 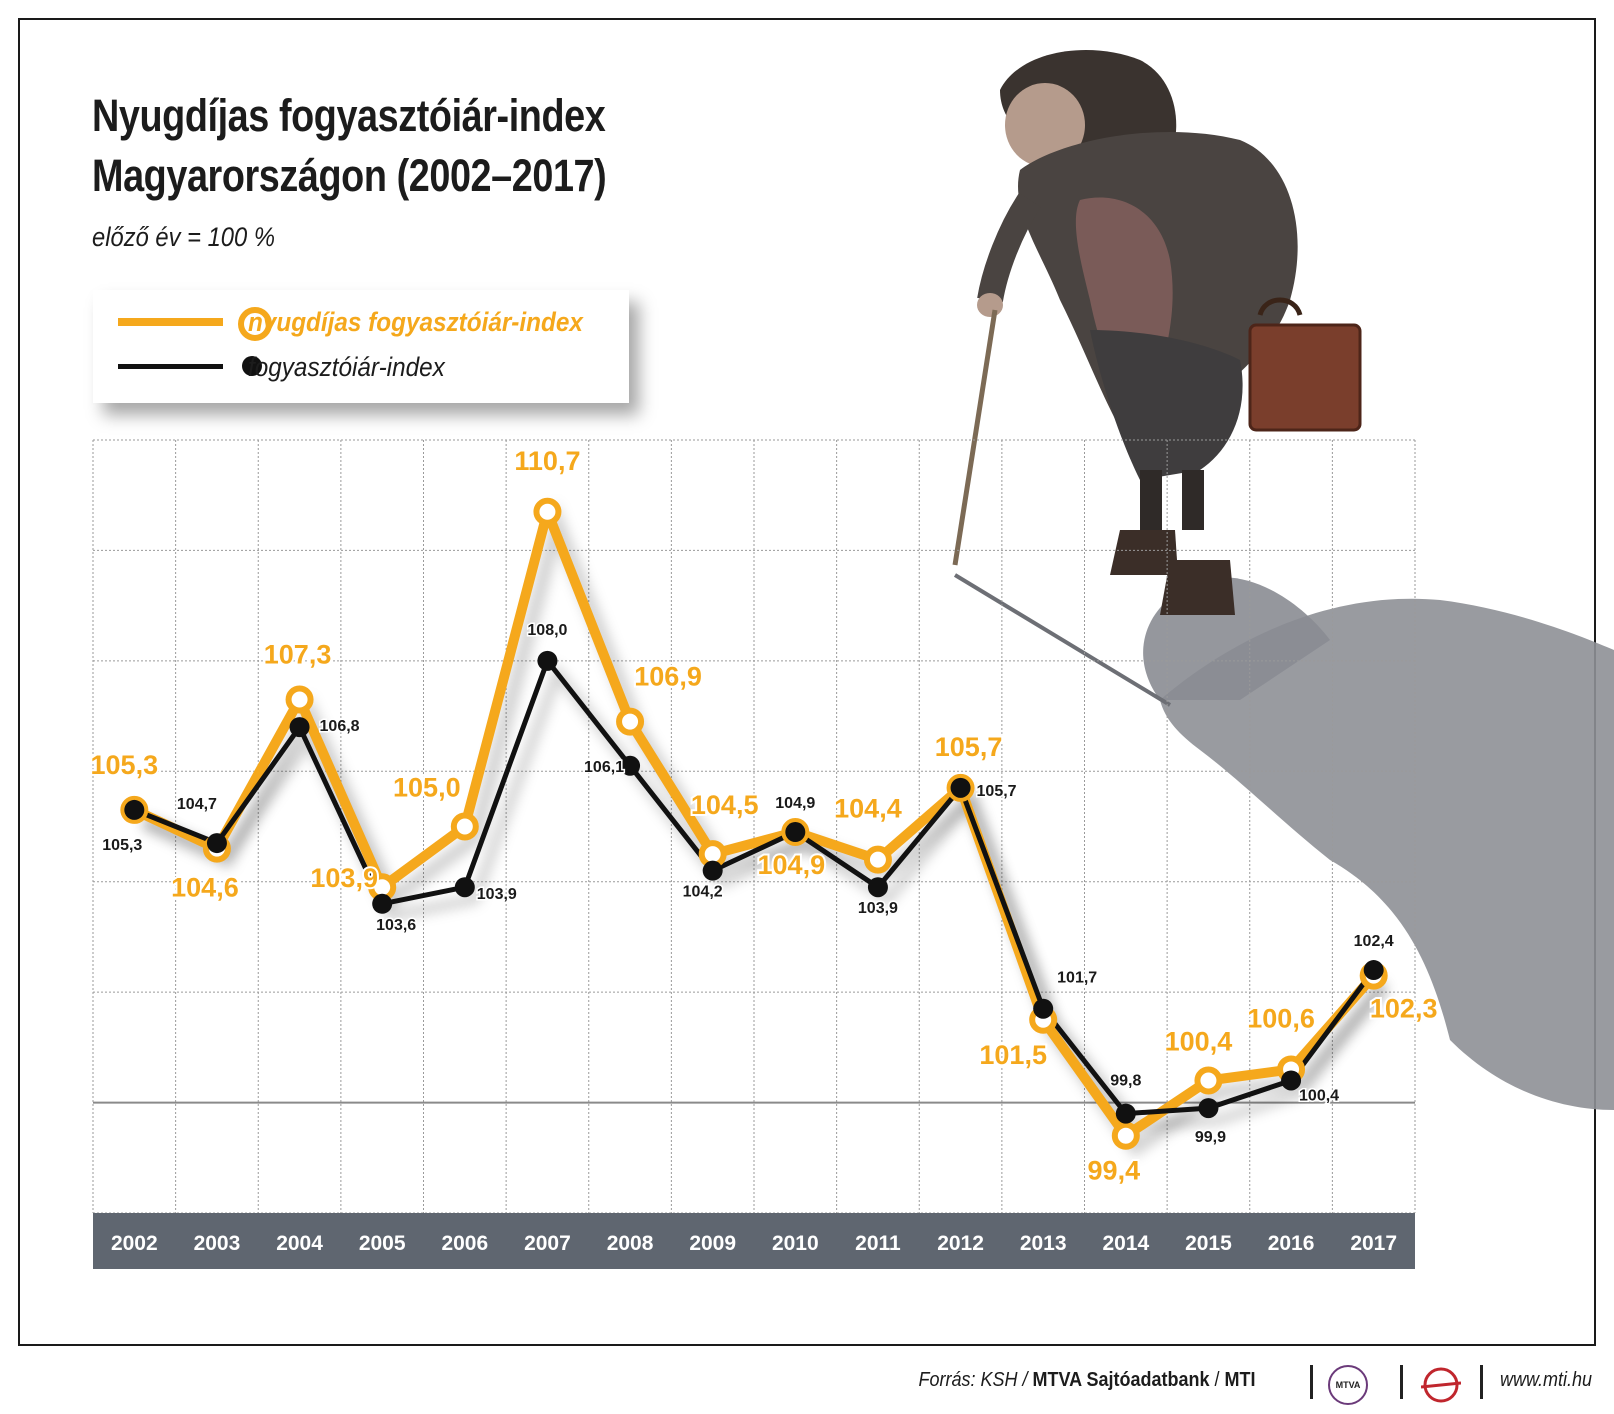 I want to click on legend-swatch-cpi, so click(x=170, y=366).